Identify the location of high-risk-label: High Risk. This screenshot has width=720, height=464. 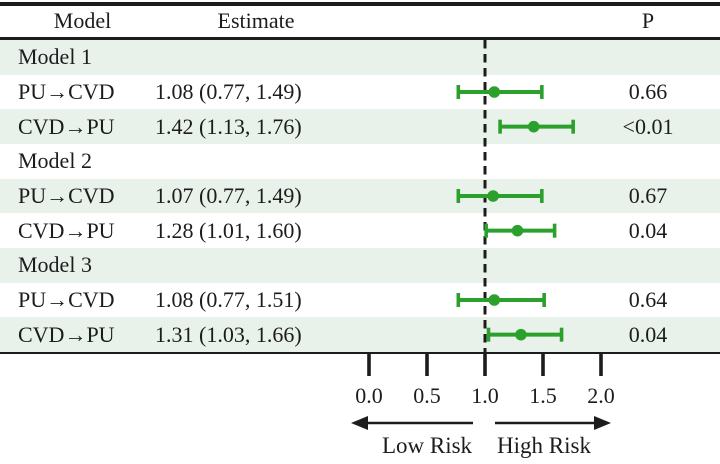
(544, 445).